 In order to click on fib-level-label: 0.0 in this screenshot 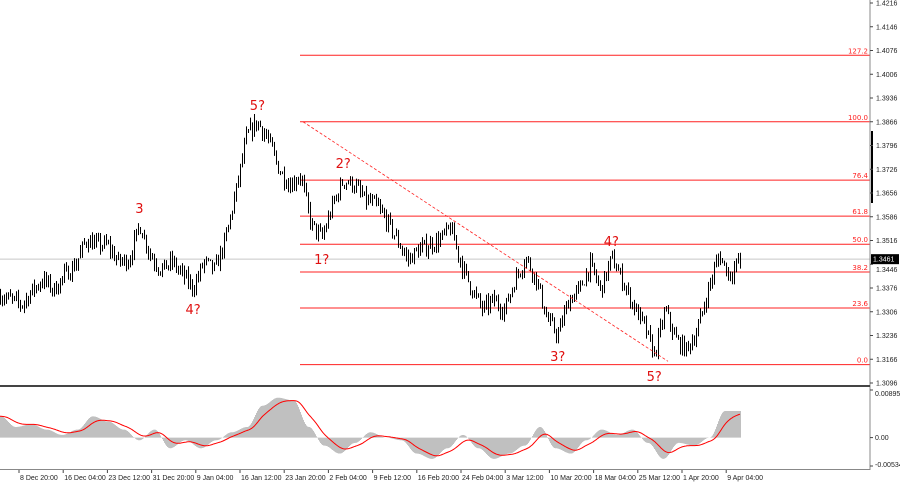, I will do `click(862, 361)`.